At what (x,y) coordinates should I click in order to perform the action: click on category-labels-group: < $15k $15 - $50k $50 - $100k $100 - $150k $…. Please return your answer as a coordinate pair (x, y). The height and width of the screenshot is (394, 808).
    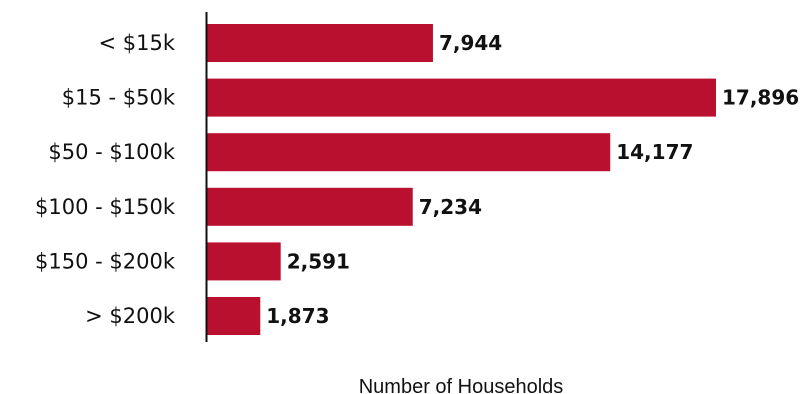
    Looking at the image, I should click on (105, 179).